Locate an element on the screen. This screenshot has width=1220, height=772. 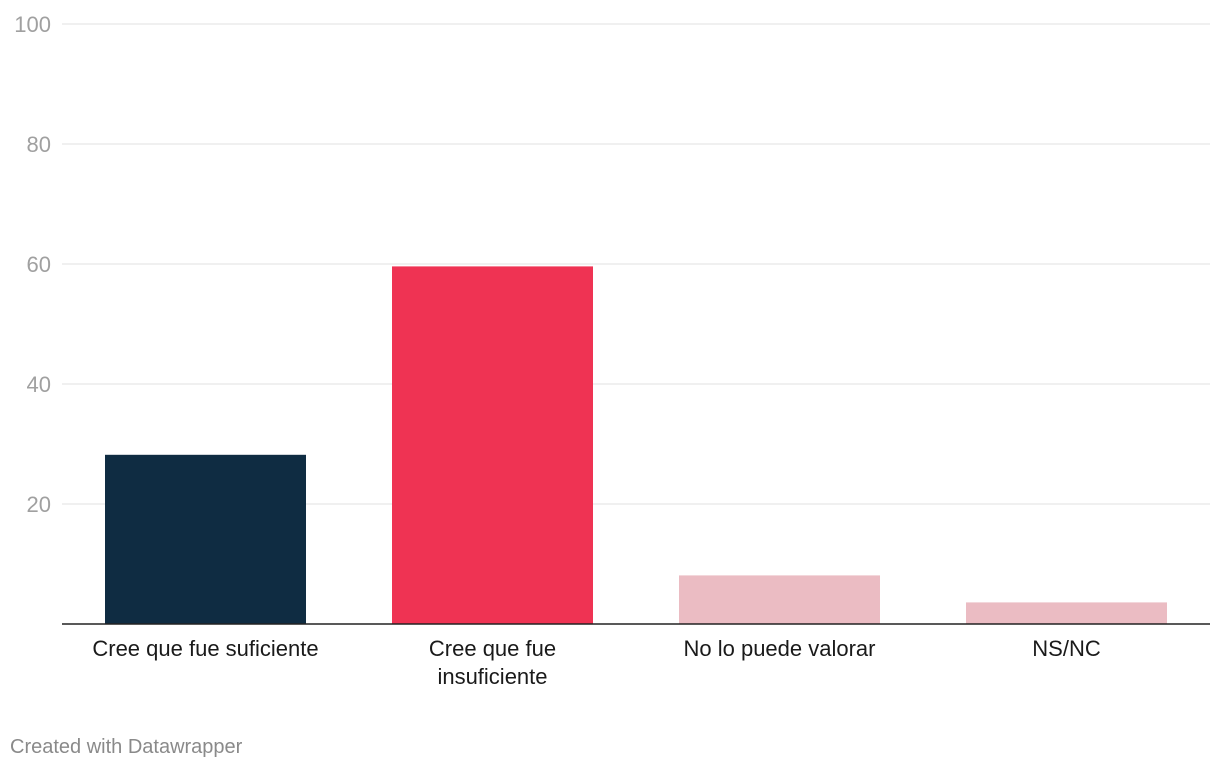
y-tick-label: 100 is located at coordinates (32, 24).